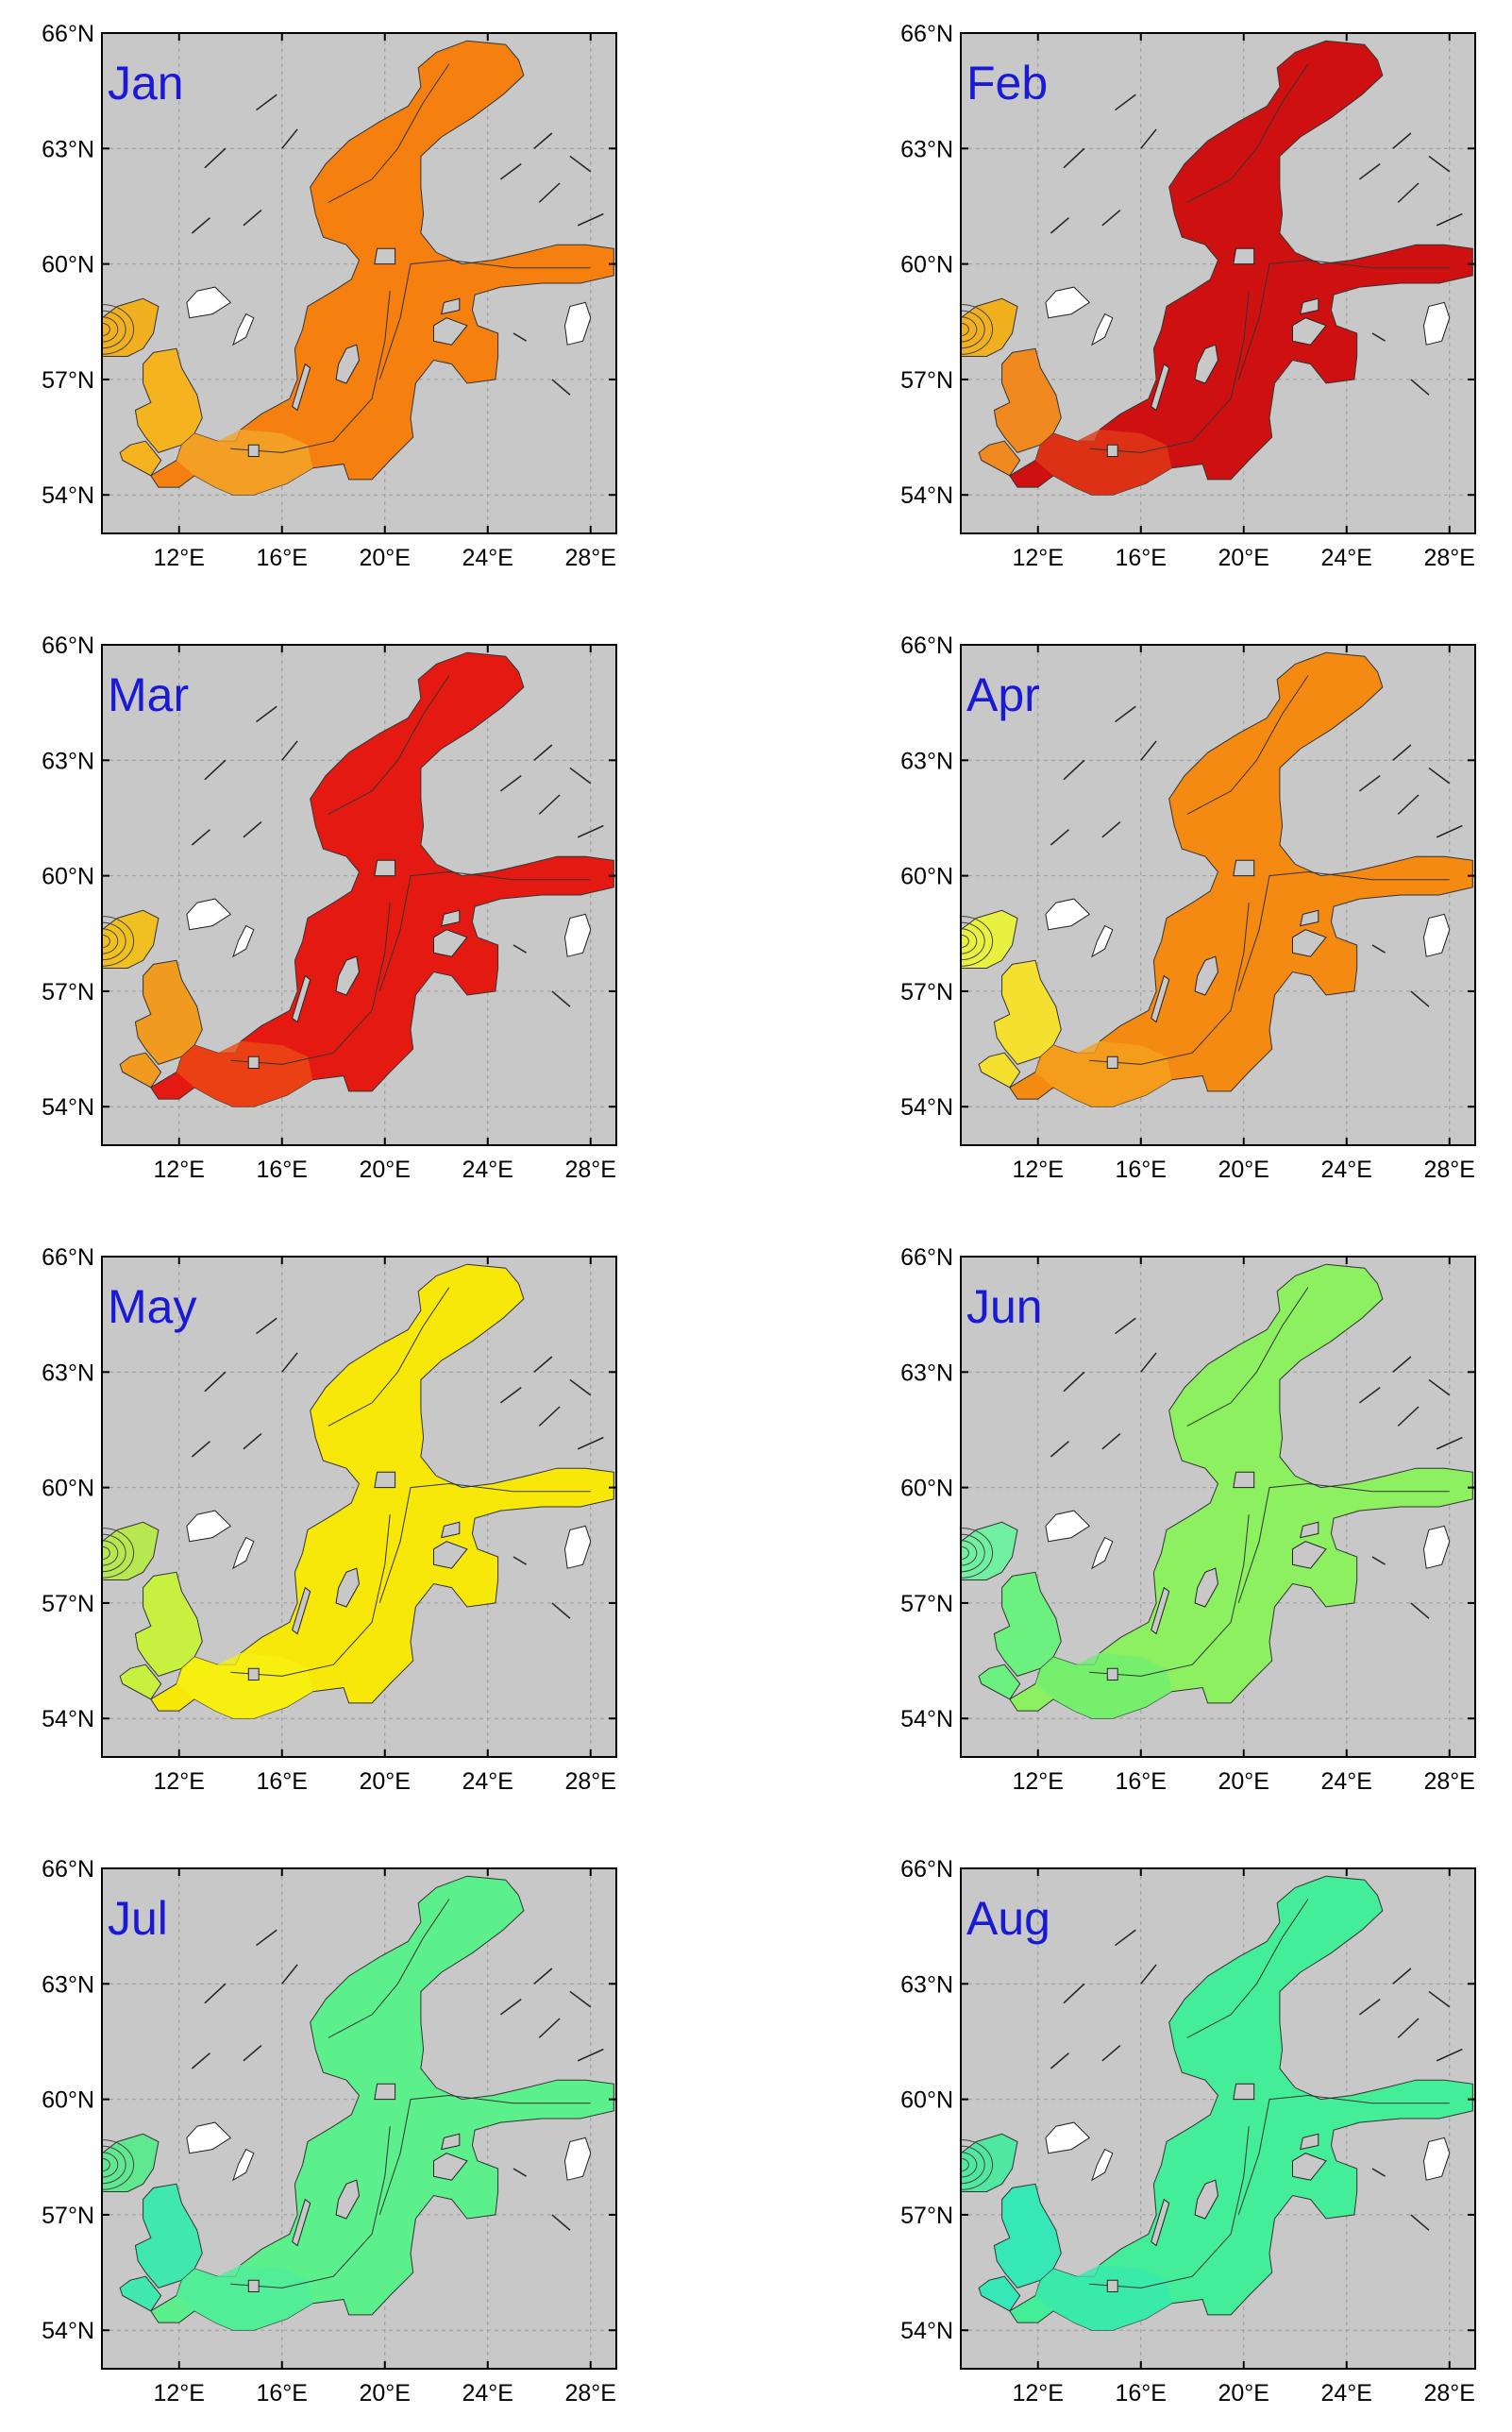 The width and height of the screenshot is (1512, 2432). I want to click on month-label: Apr, so click(1003, 694).